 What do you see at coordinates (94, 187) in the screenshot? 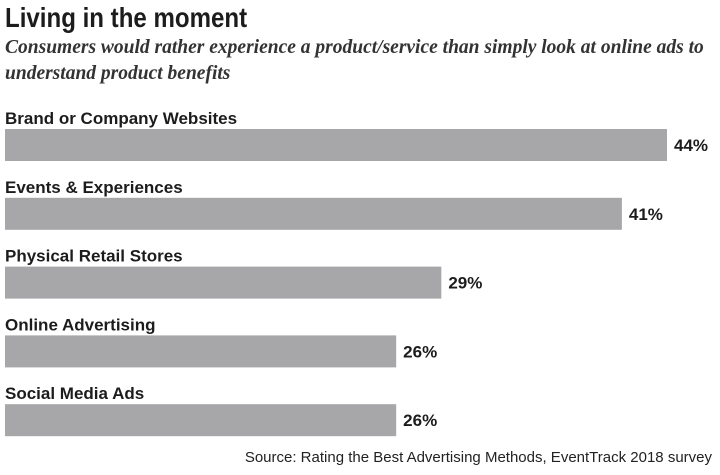
I see `category-label-events-experiences: Events & Experiences` at bounding box center [94, 187].